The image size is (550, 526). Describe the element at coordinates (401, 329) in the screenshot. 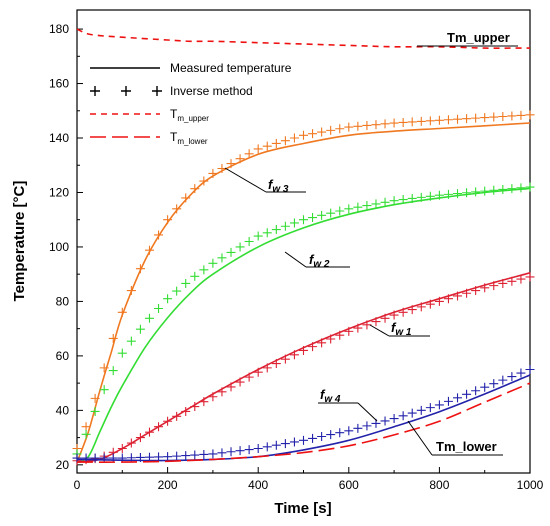

I see `fw1-label: fw 1` at that location.